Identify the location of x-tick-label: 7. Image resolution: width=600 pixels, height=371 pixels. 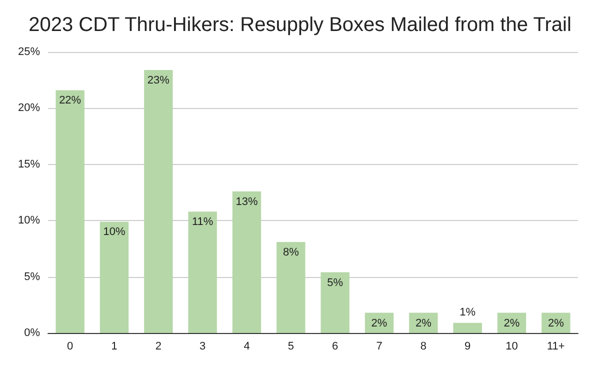
(379, 346).